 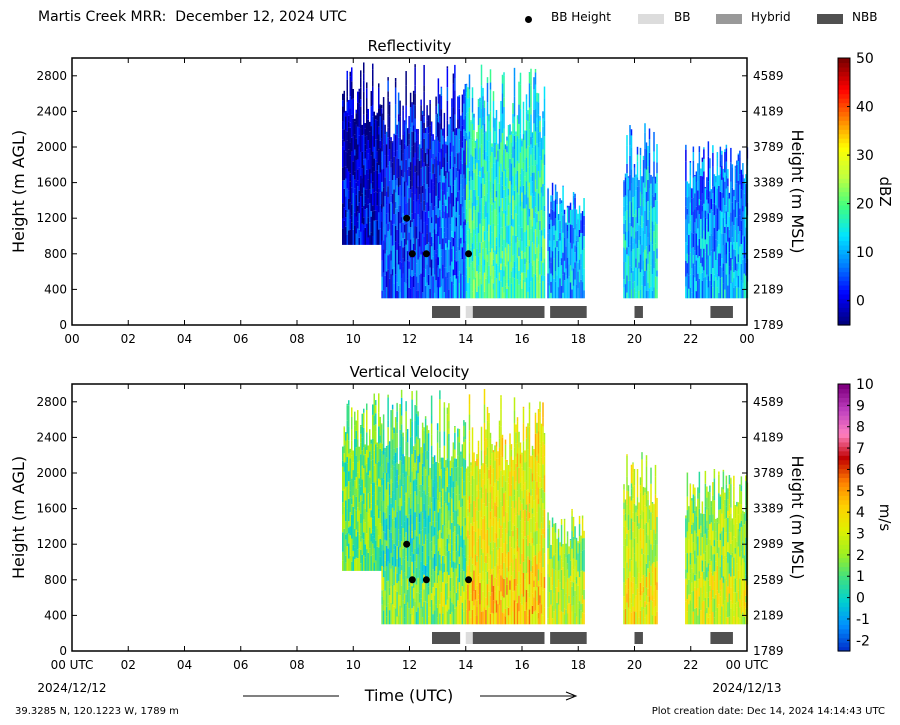 I want to click on colorbar-tick-label: 8, so click(x=860, y=428).